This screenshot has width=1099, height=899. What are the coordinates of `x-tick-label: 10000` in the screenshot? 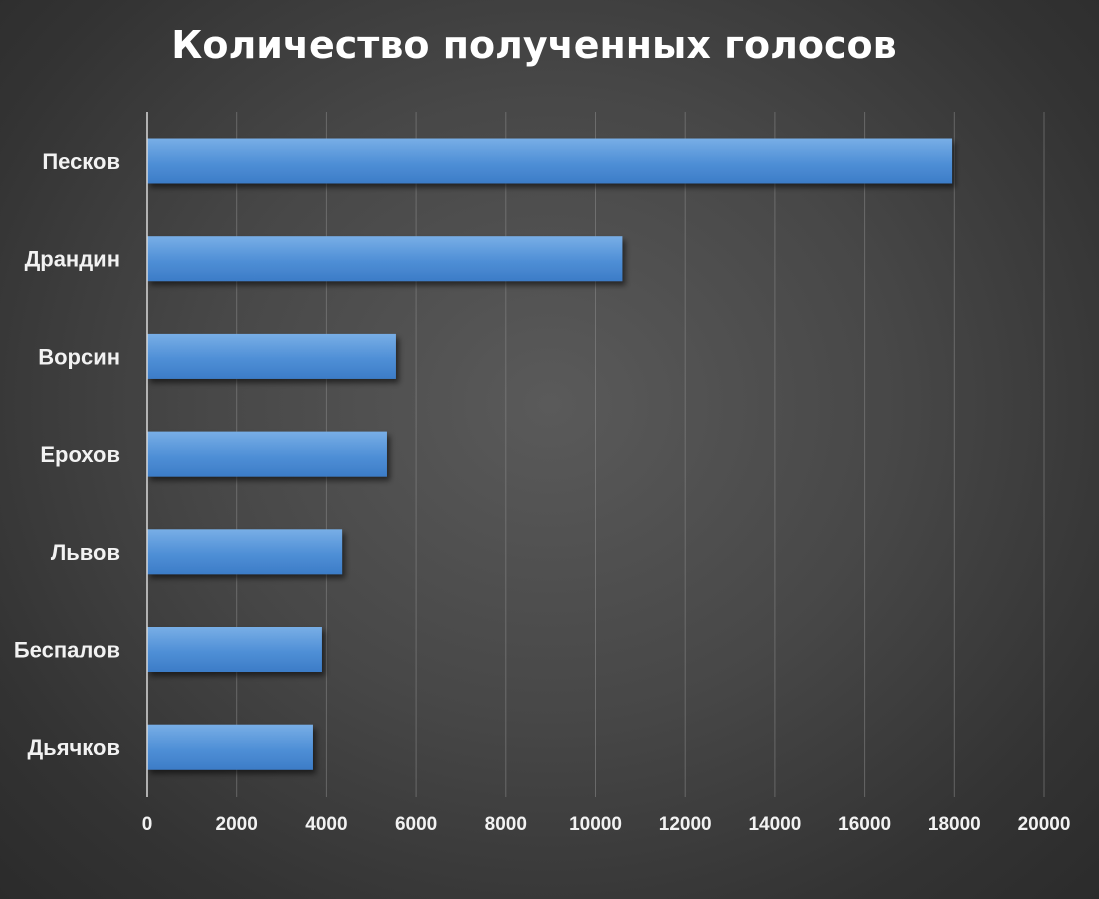 It's located at (595, 824).